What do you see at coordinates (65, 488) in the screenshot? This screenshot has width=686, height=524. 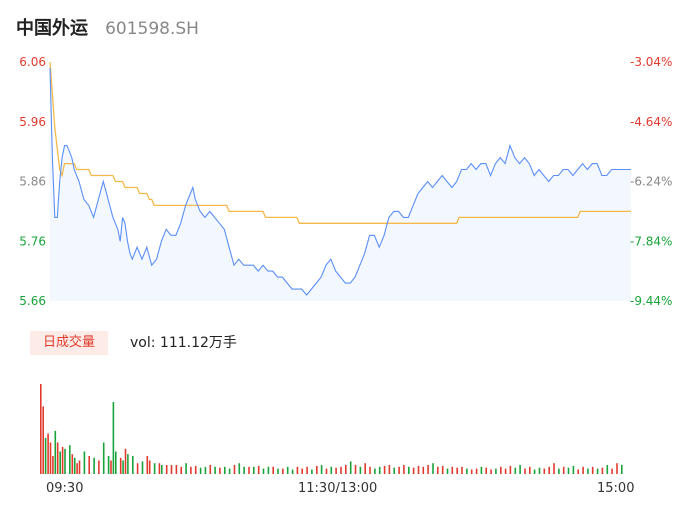 I see `time-label-open: 09:30` at bounding box center [65, 488].